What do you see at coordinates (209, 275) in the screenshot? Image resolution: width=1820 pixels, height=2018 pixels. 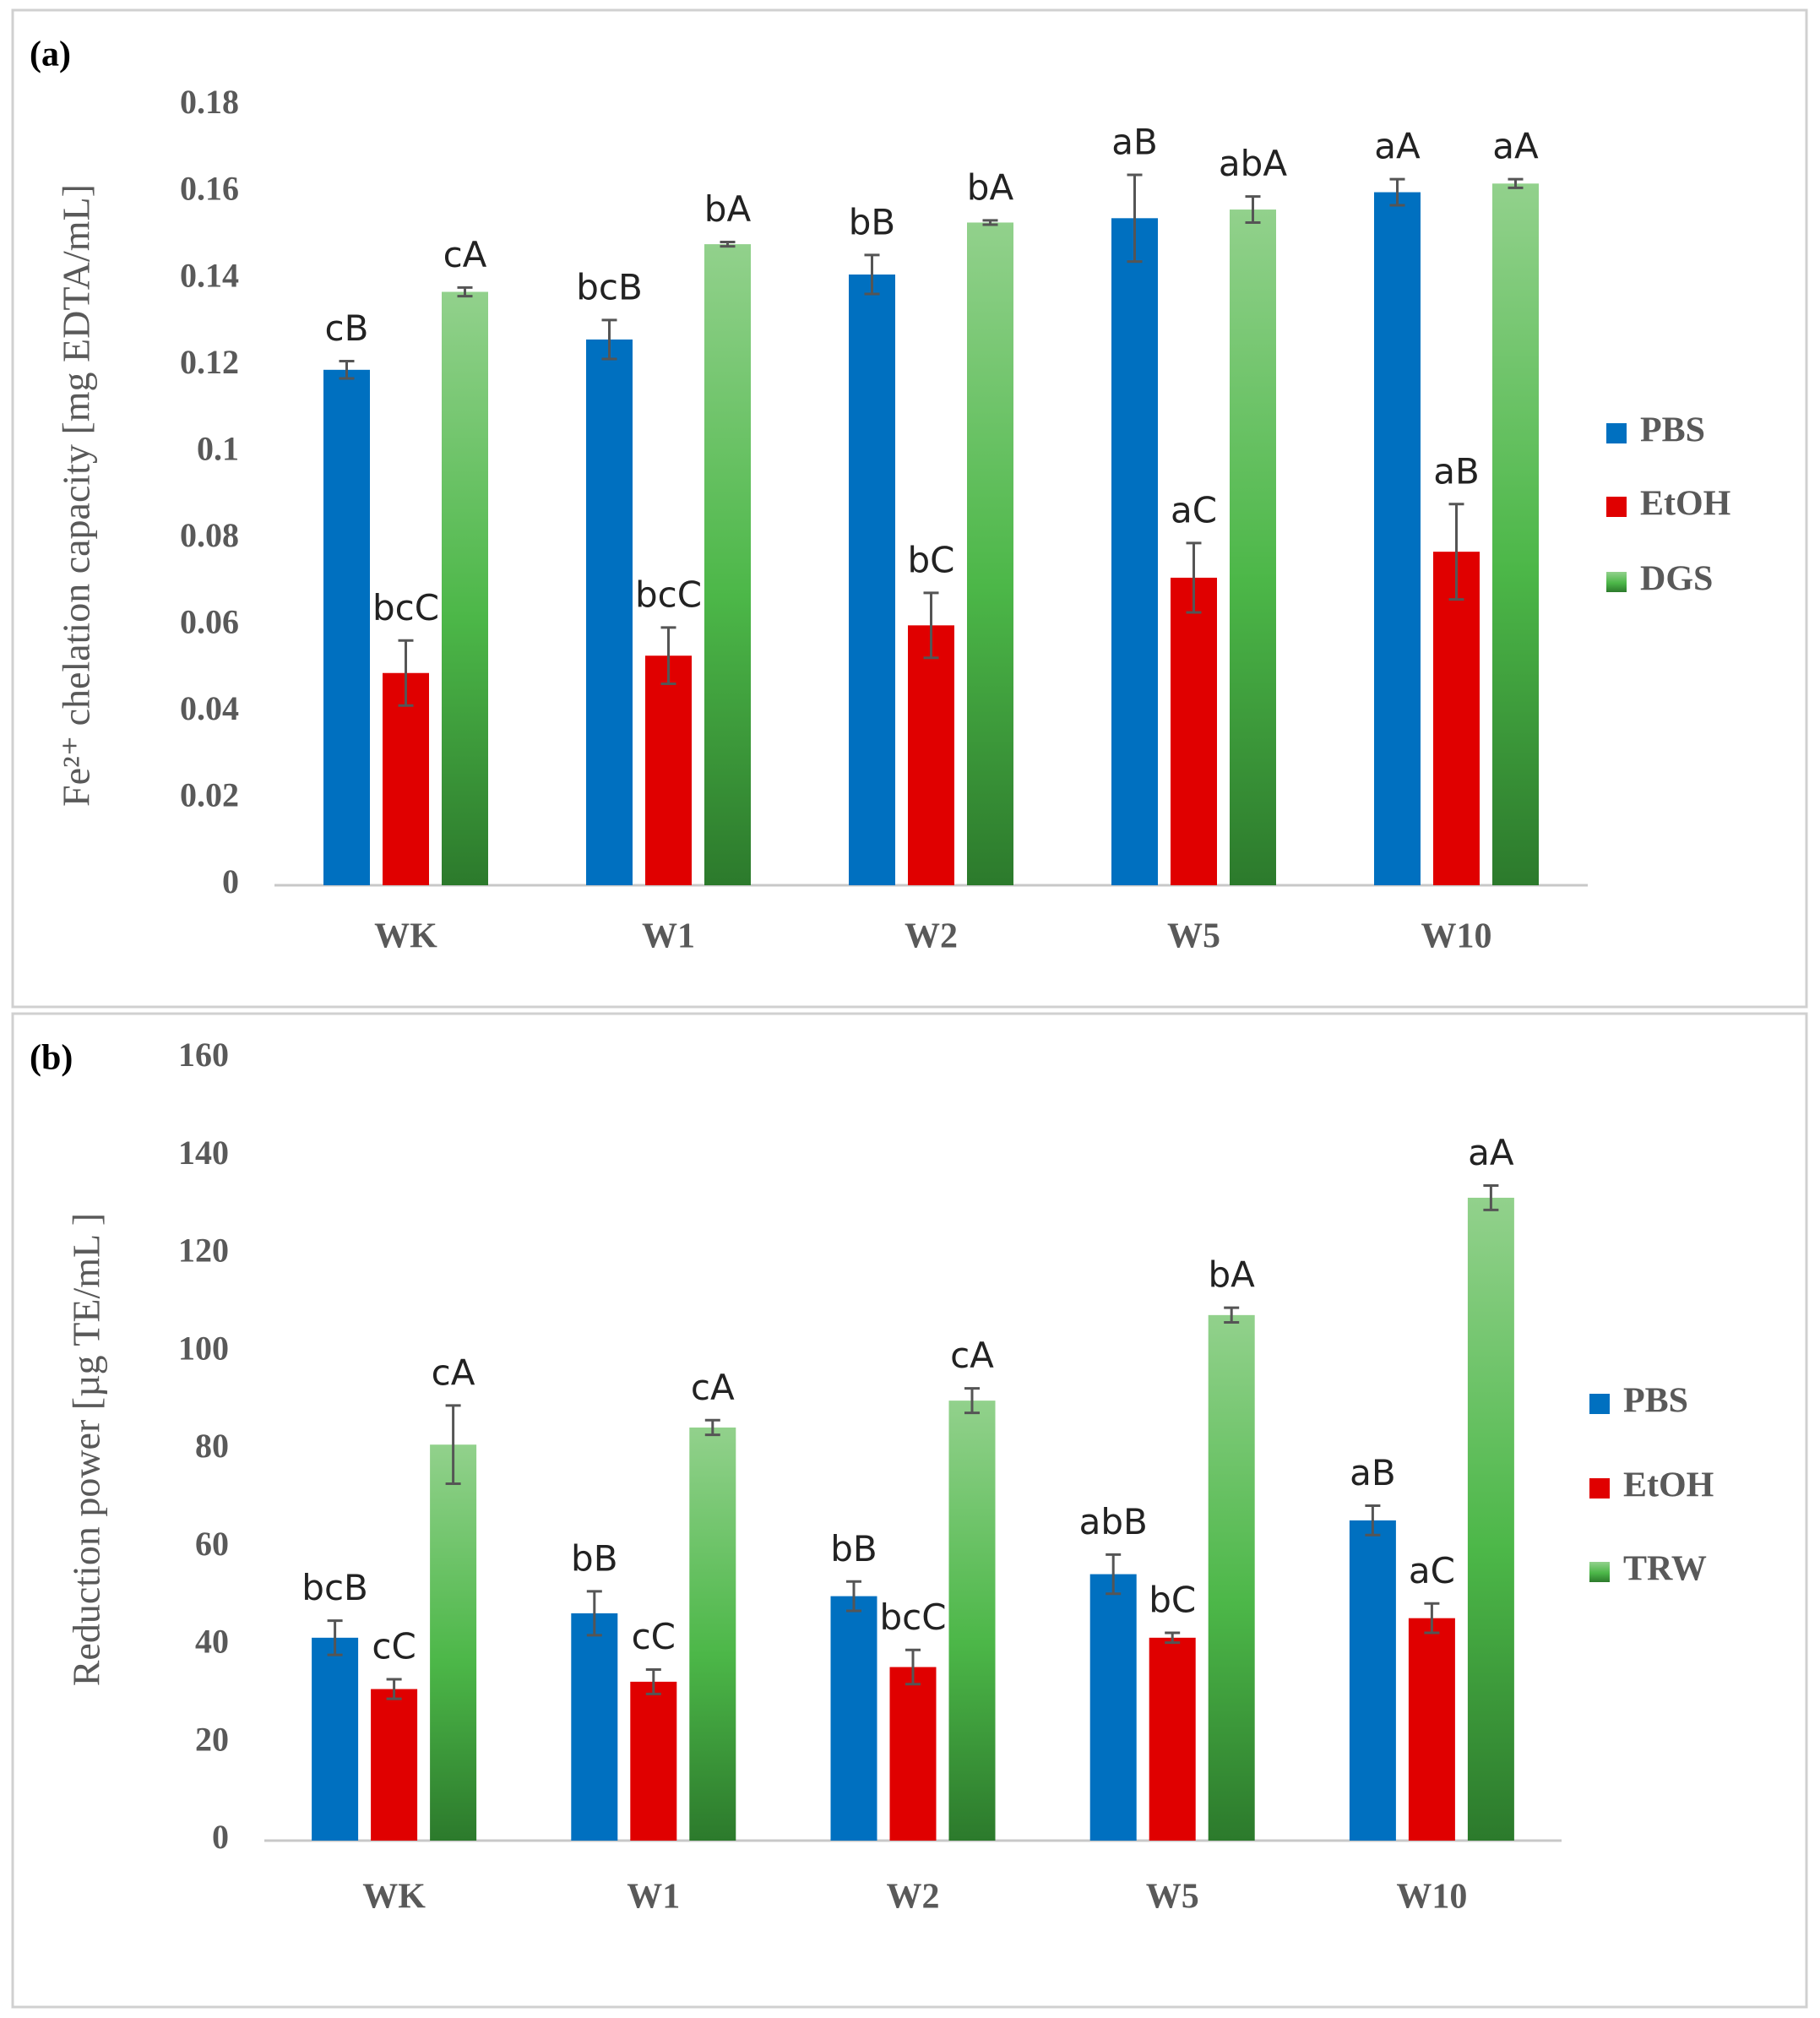 I see `y-tick-label: 0.14` at bounding box center [209, 275].